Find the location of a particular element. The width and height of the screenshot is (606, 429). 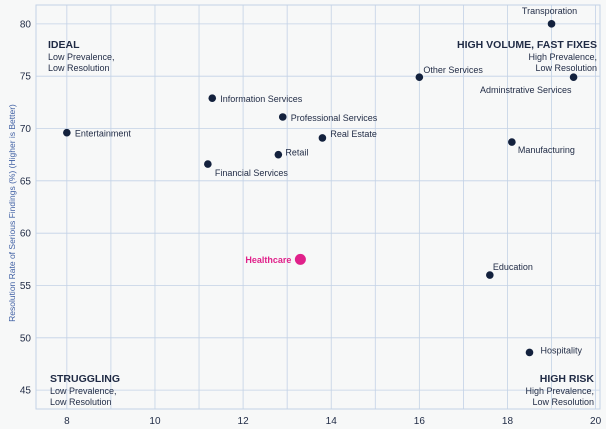

data-point-label: Other Services is located at coordinates (453, 70).